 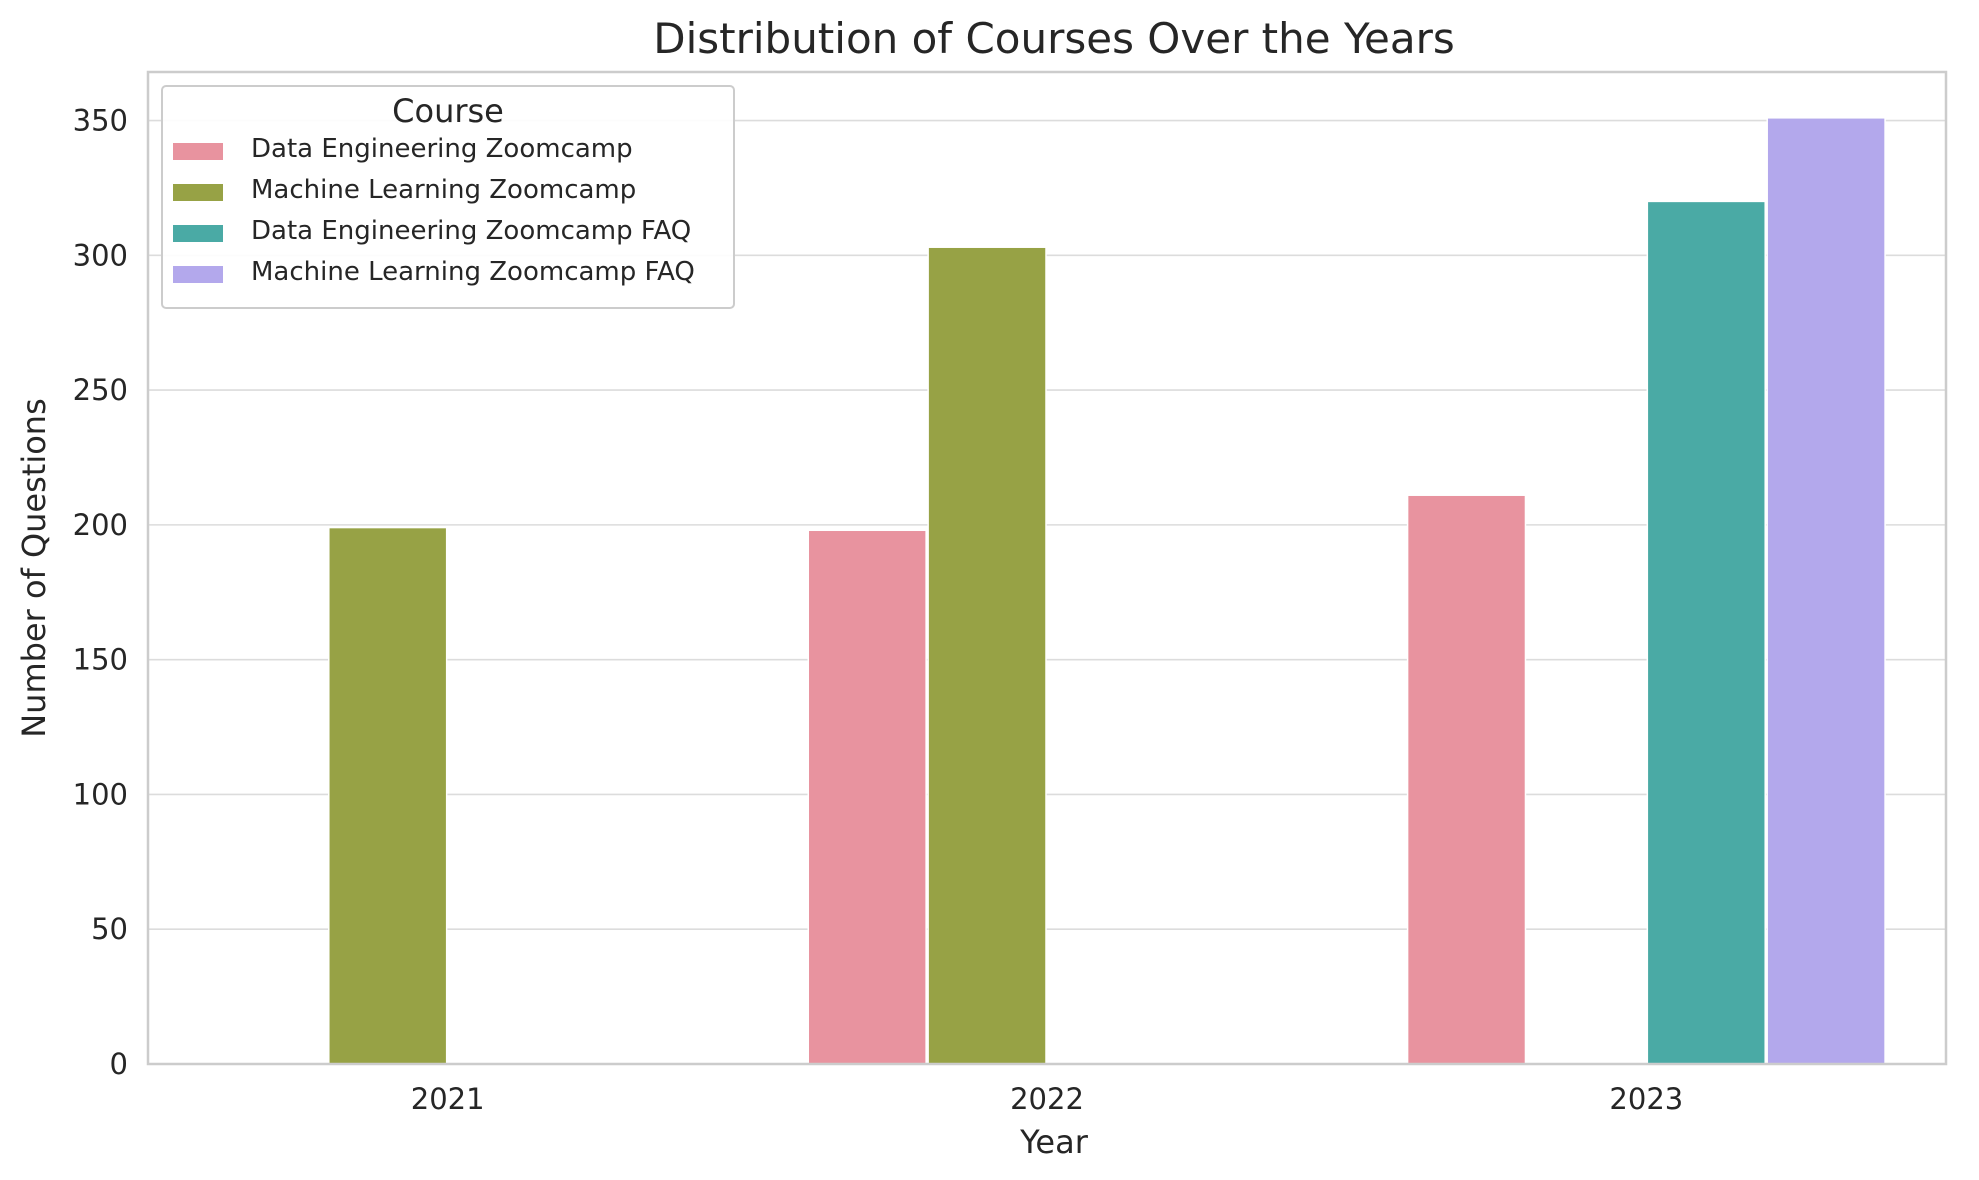 I want to click on legend-box, so click(x=448, y=197).